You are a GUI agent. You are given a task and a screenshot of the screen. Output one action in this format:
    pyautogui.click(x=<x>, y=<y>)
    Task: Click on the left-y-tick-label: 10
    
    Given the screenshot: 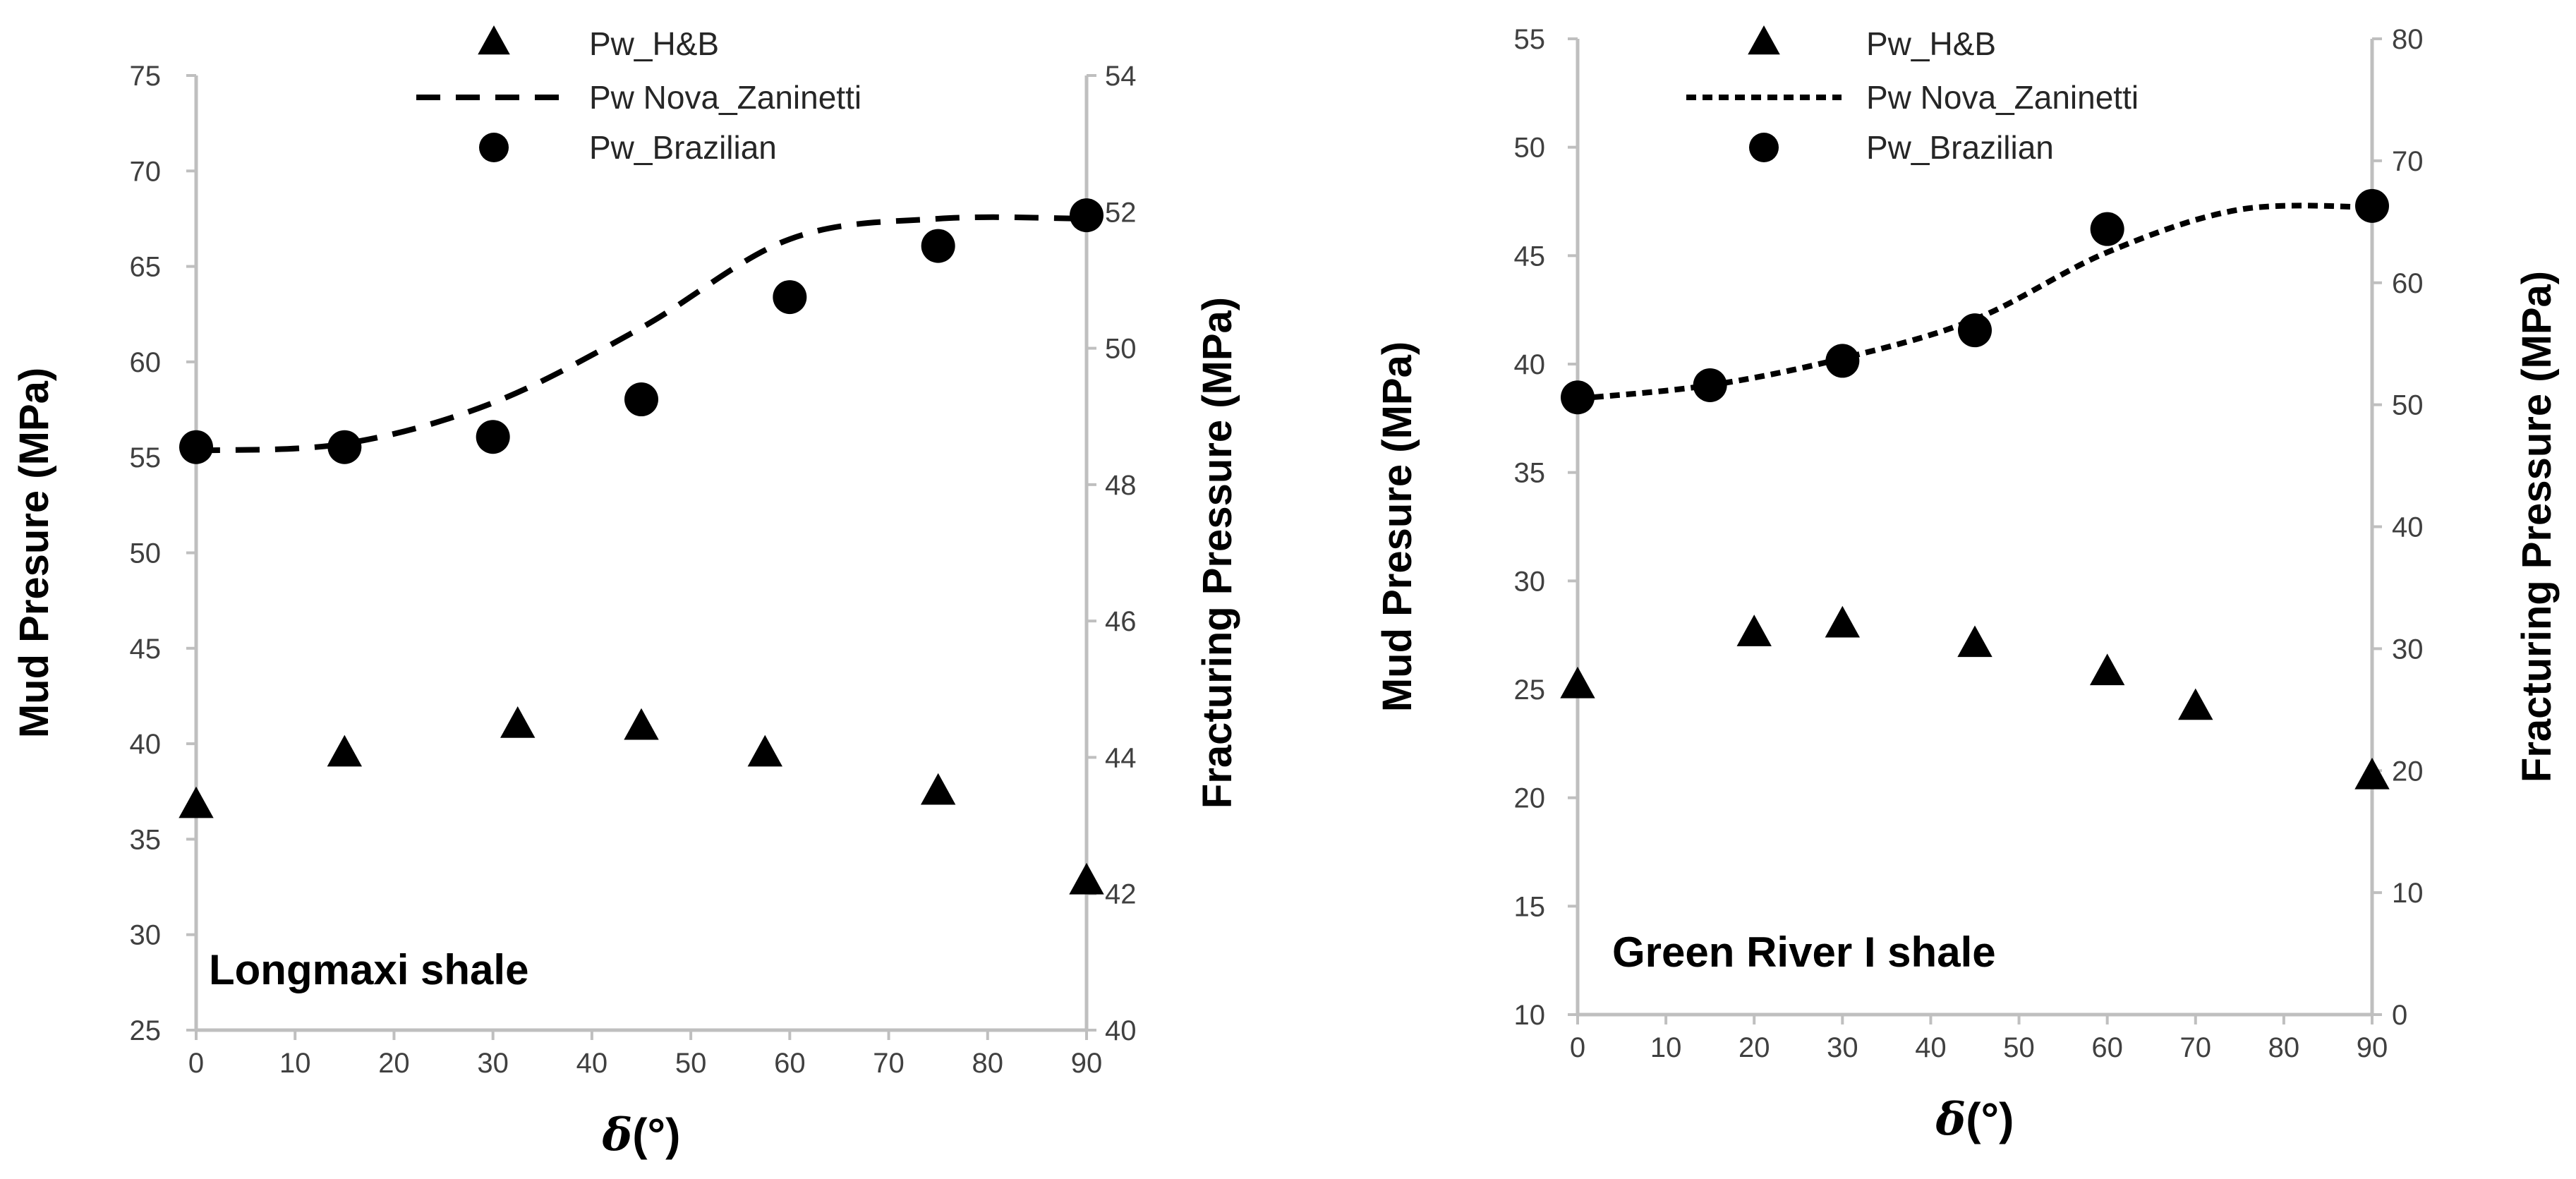 What is the action you would take?
    pyautogui.click(x=1530, y=1015)
    